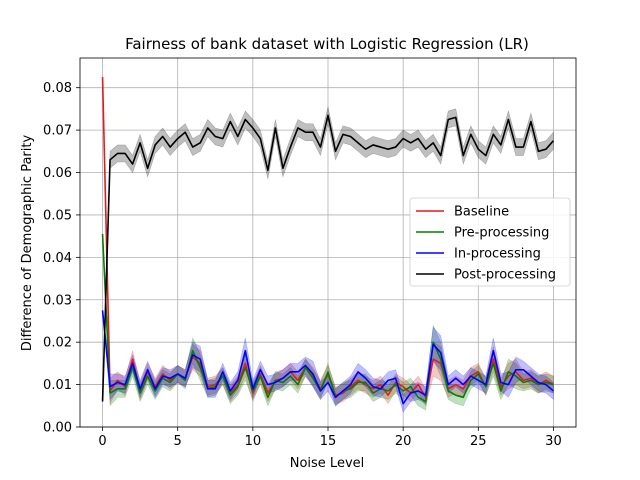 This screenshot has height=480, width=640. Describe the element at coordinates (57, 88) in the screenshot. I see `y-tick-label: 0.08` at that location.